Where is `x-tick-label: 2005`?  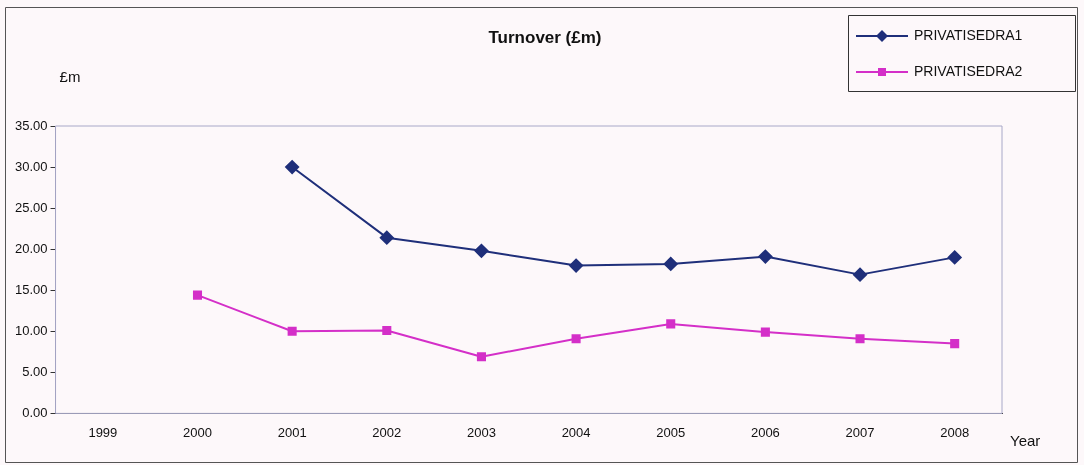
x-tick-label: 2005 is located at coordinates (671, 432).